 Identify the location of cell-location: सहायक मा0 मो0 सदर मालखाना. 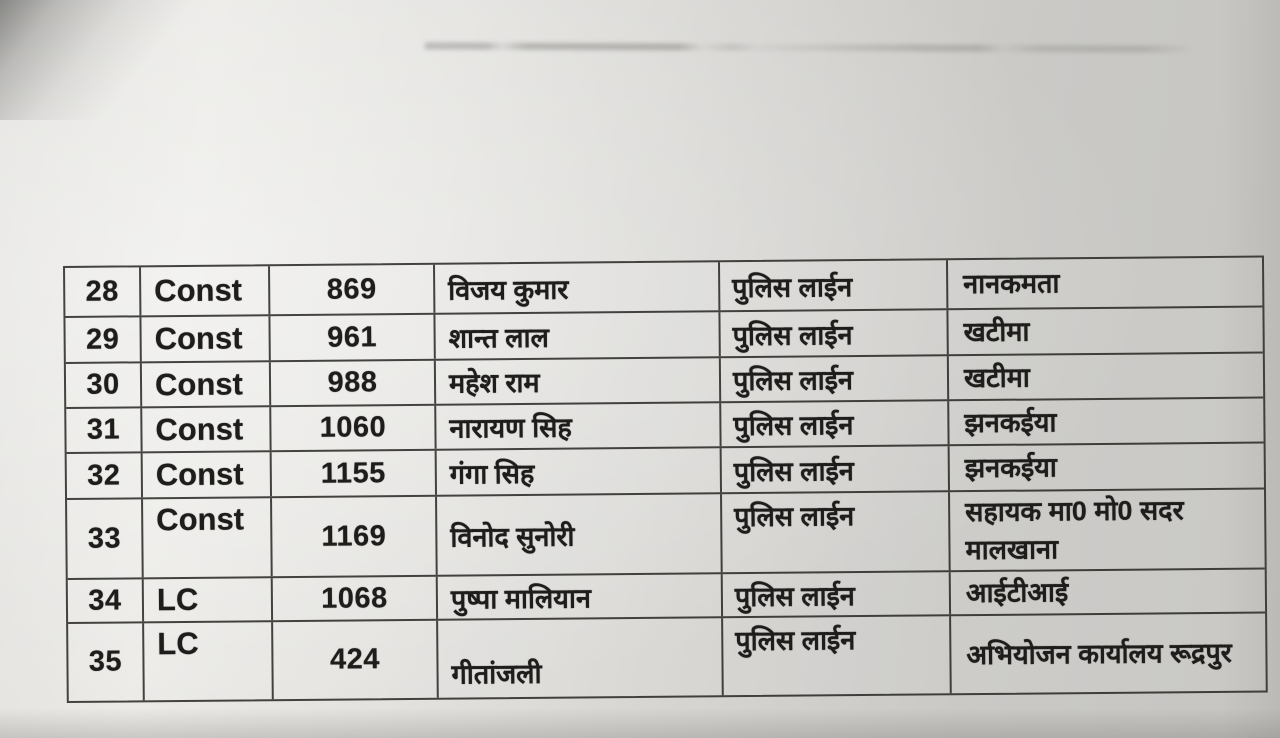
(1074, 530).